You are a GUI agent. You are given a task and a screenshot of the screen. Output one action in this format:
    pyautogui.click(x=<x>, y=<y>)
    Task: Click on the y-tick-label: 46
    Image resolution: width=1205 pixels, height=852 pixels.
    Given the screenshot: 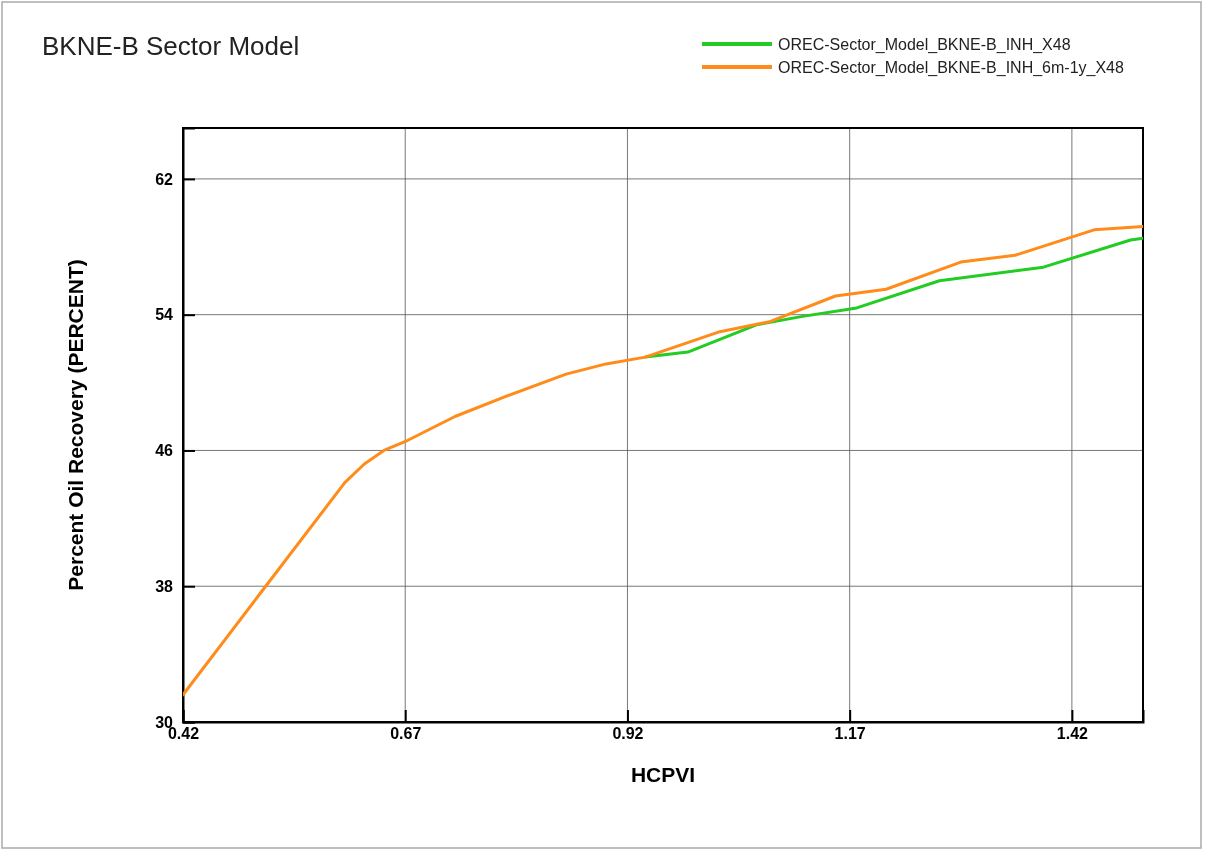 What is the action you would take?
    pyautogui.click(x=164, y=451)
    